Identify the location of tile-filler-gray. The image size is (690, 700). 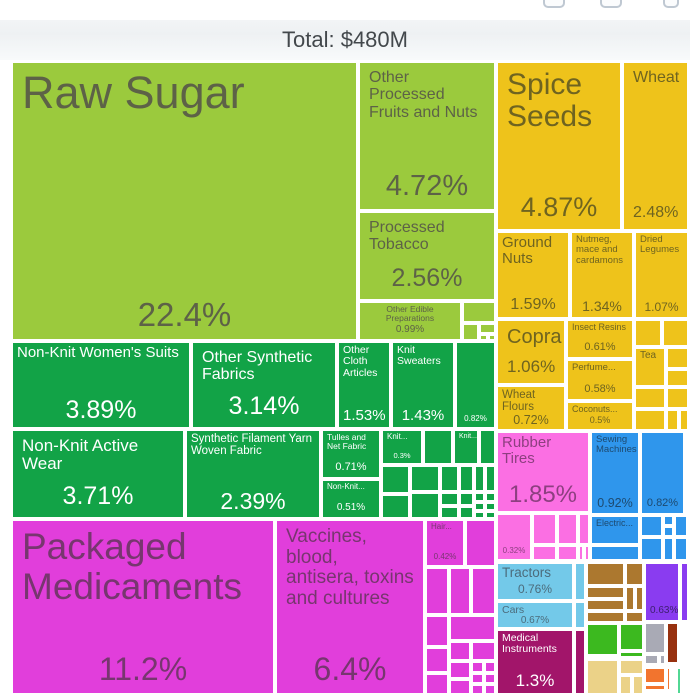
(651, 659).